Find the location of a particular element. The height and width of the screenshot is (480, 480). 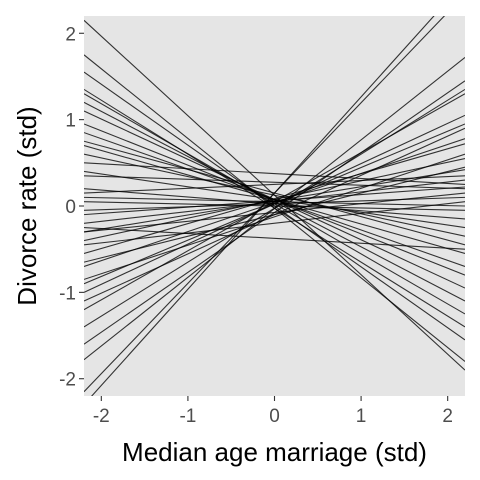

y-tick-label: 2 is located at coordinates (70, 34).